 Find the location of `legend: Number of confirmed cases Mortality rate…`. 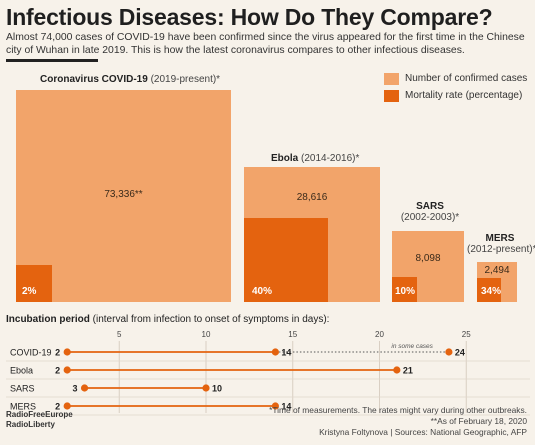

legend: Number of confirmed cases Mortality rate… is located at coordinates (455, 87).